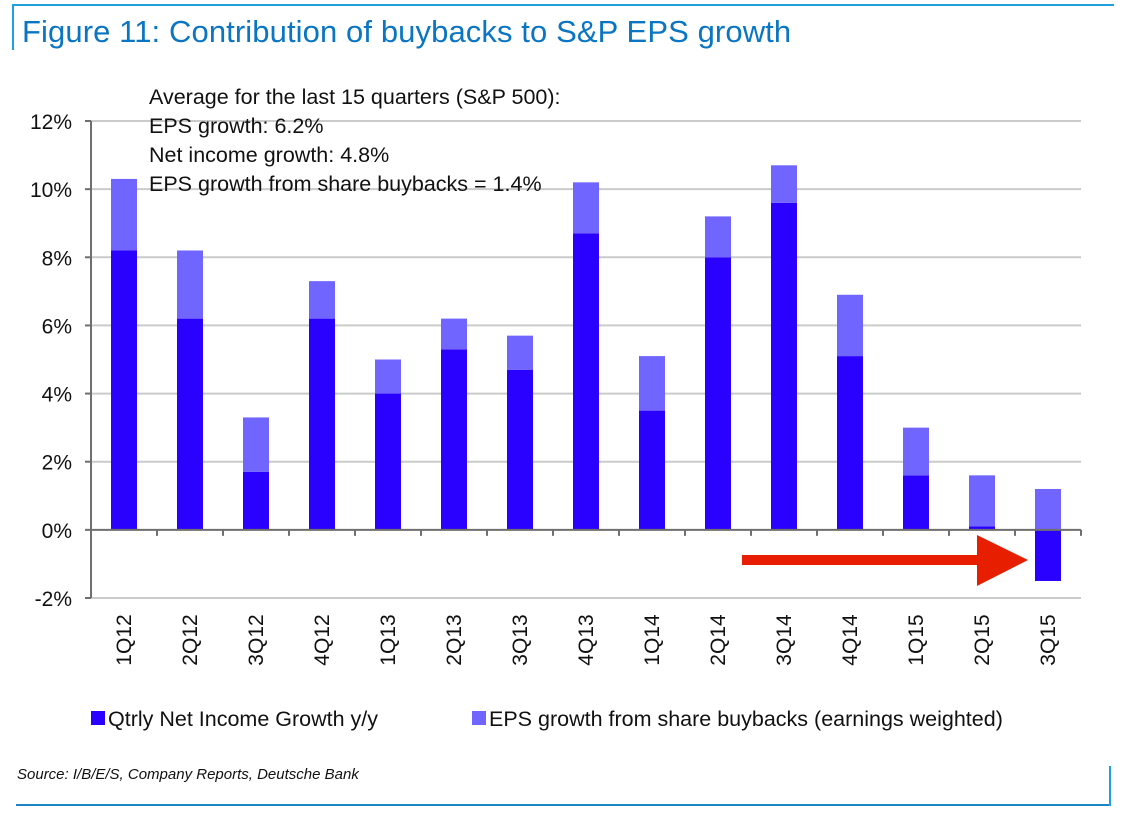 The width and height of the screenshot is (1142, 816). What do you see at coordinates (454, 334) in the screenshot?
I see `bar-buybacks-2Q13` at bounding box center [454, 334].